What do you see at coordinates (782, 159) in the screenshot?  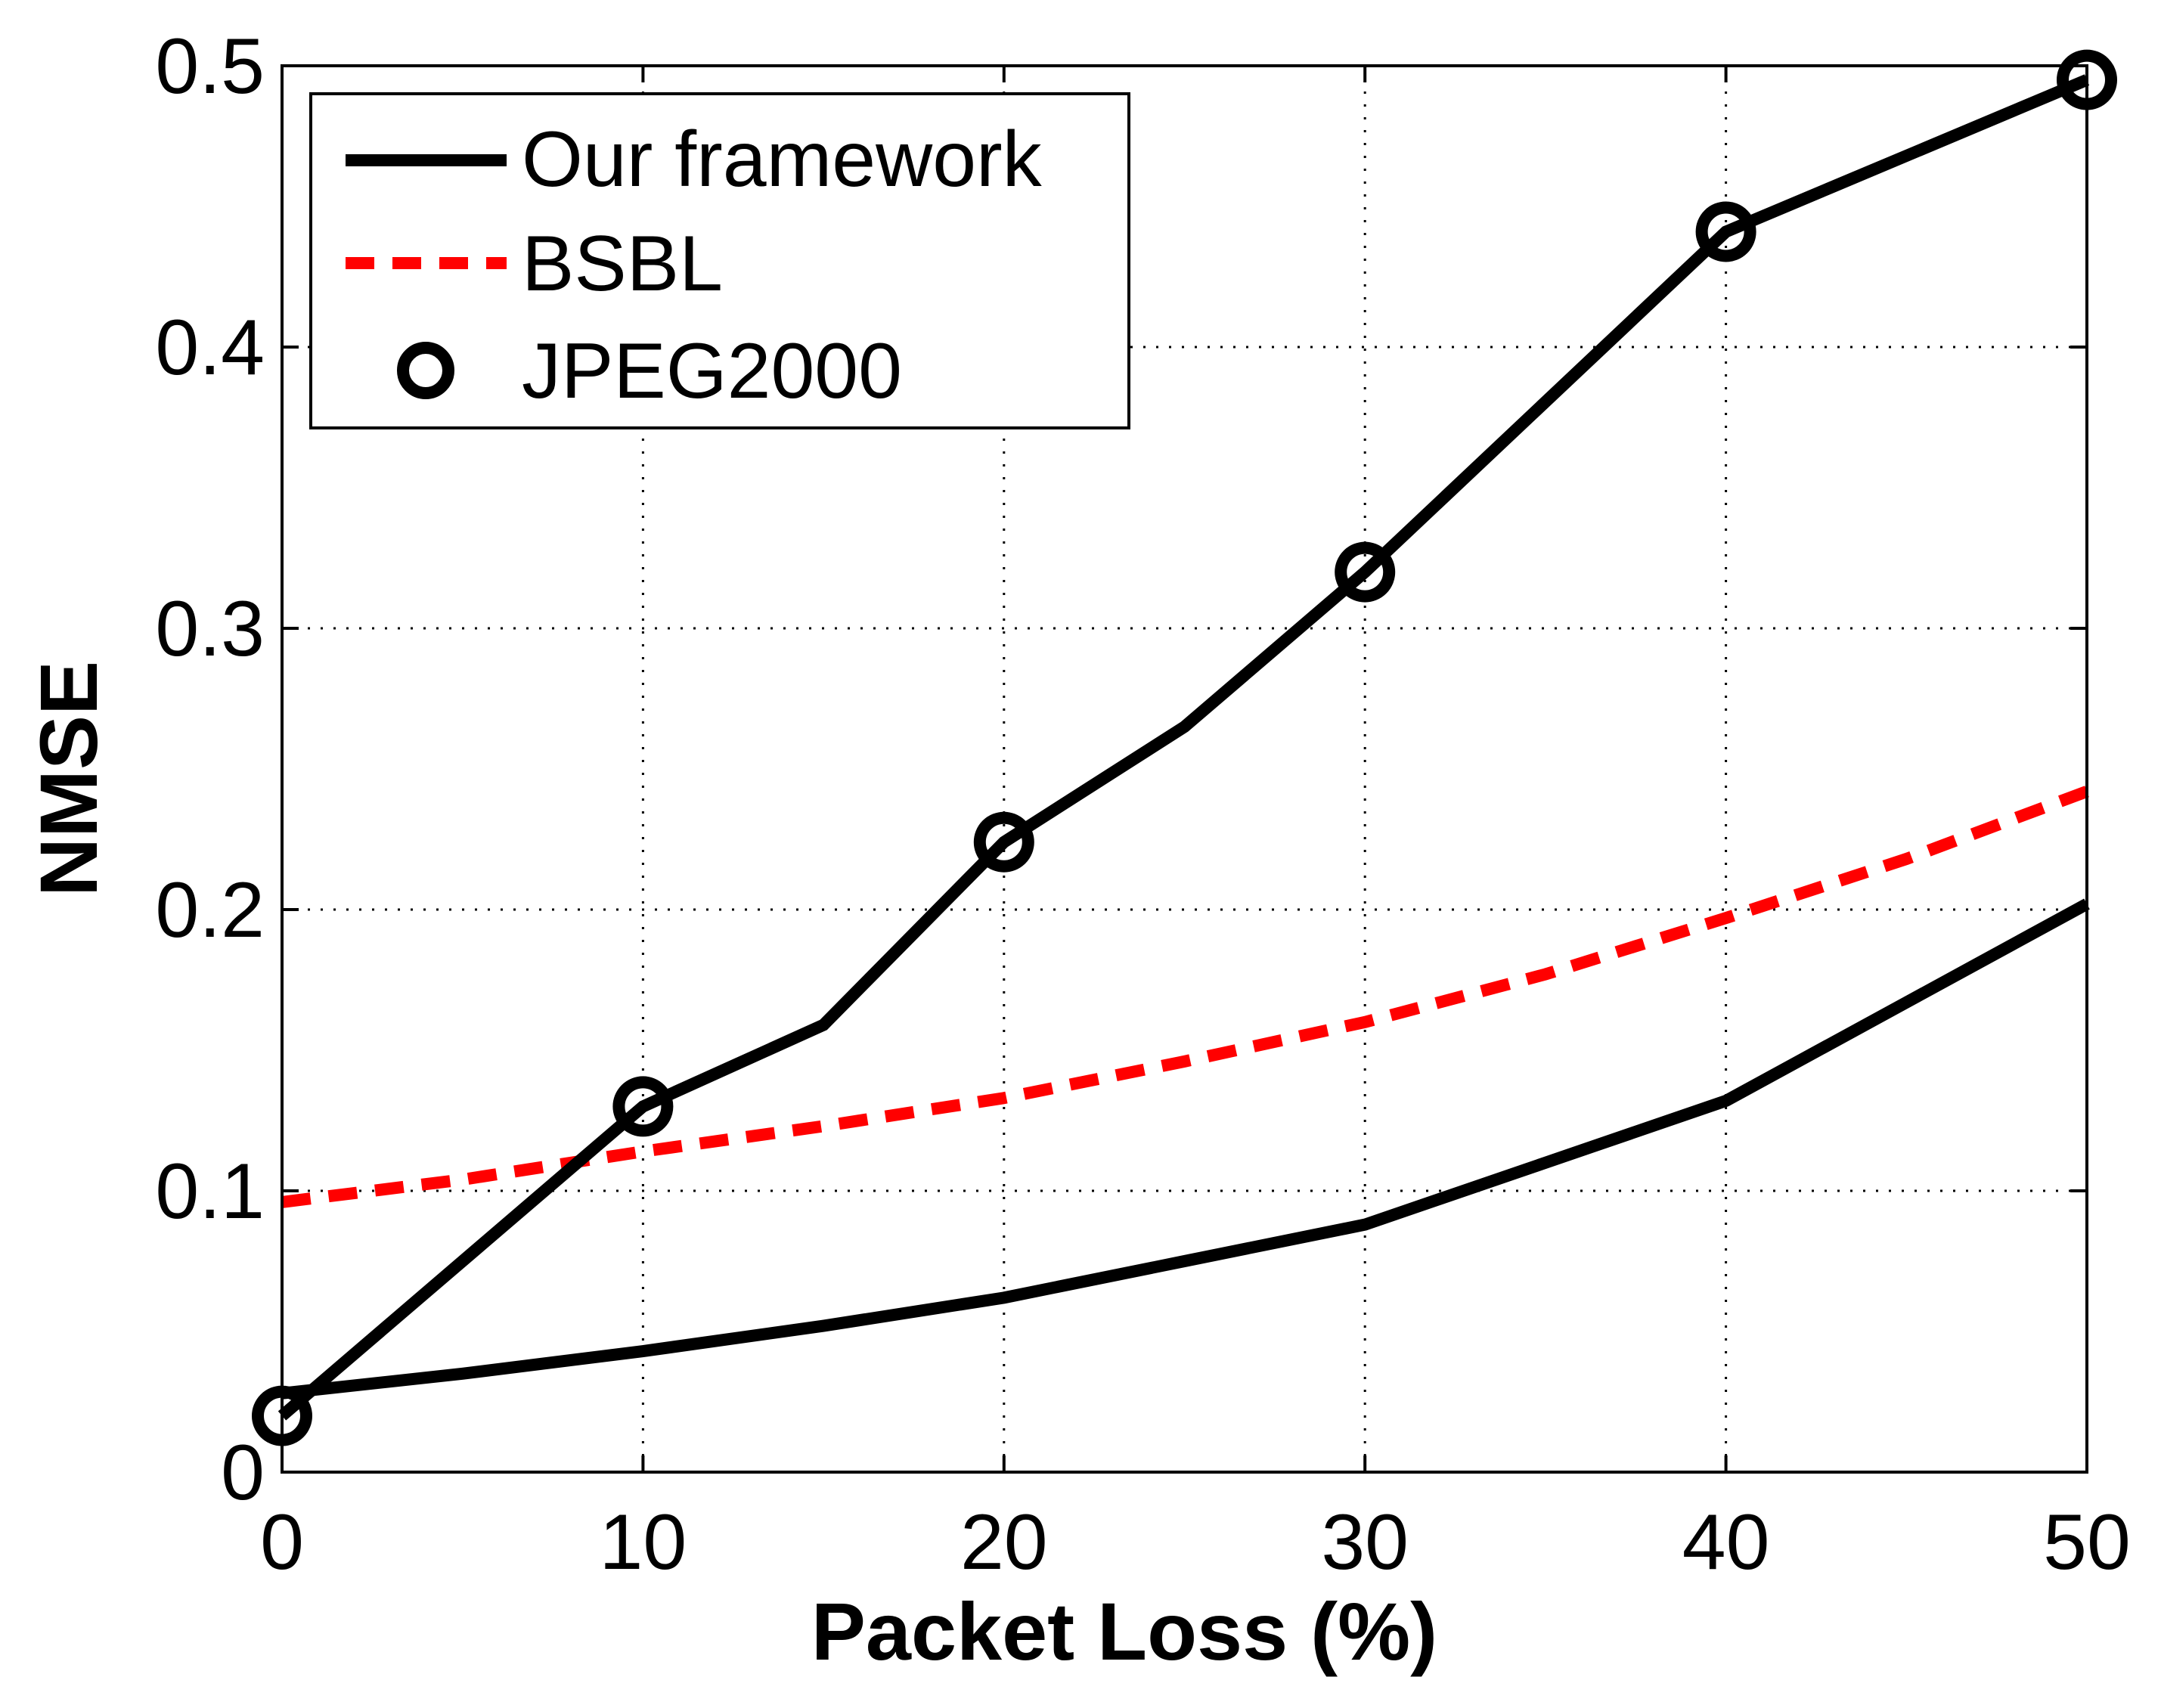 I see `legend-label-our-framework: Our framework` at bounding box center [782, 159].